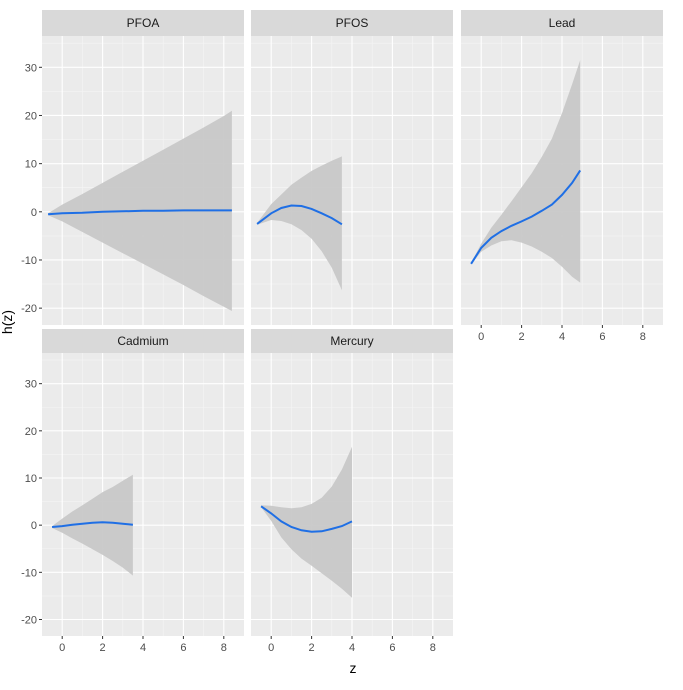 The width and height of the screenshot is (683, 690). I want to click on confidence-band-cadmium, so click(92, 525).